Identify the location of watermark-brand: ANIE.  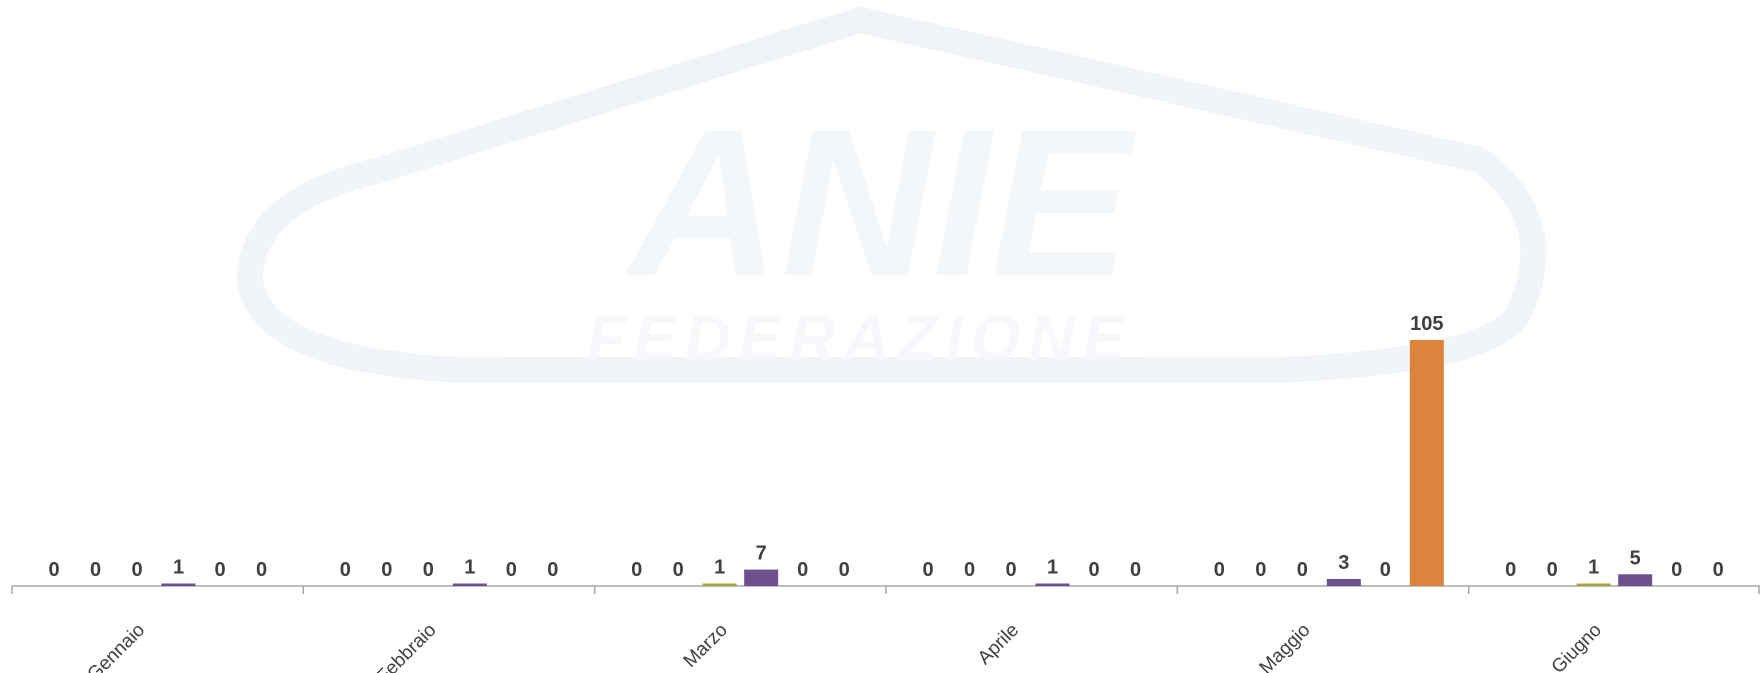
(880, 202).